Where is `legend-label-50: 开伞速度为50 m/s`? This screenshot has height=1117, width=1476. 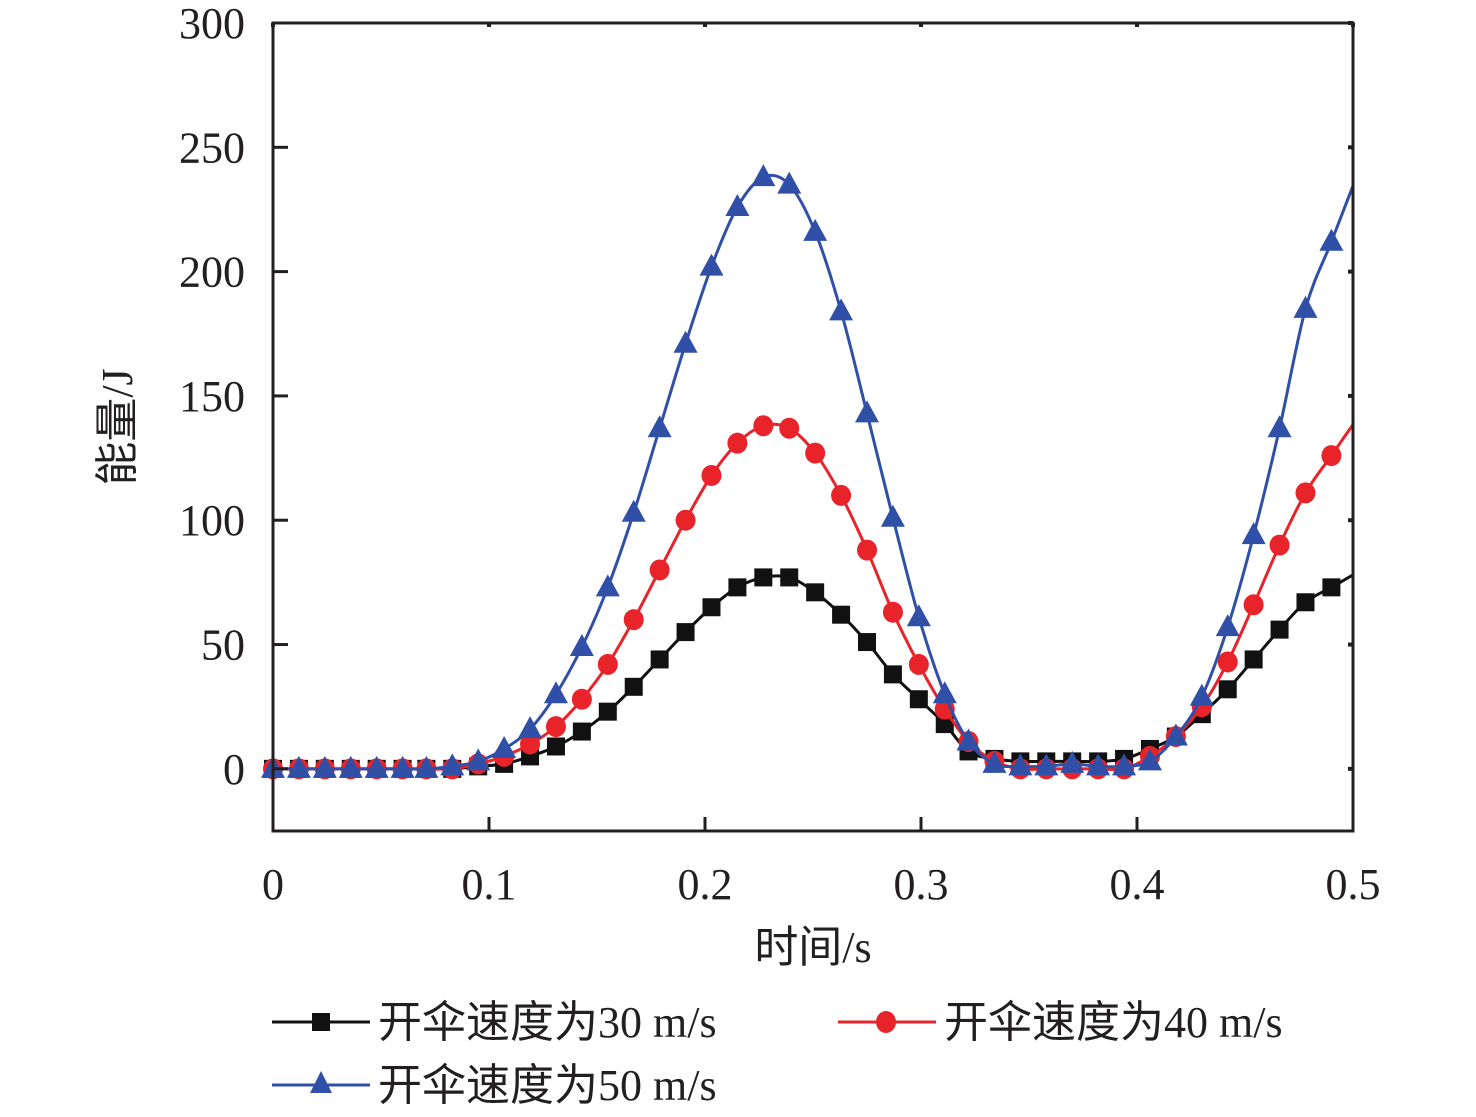 legend-label-50: 开伞速度为50 m/s is located at coordinates (547, 1085).